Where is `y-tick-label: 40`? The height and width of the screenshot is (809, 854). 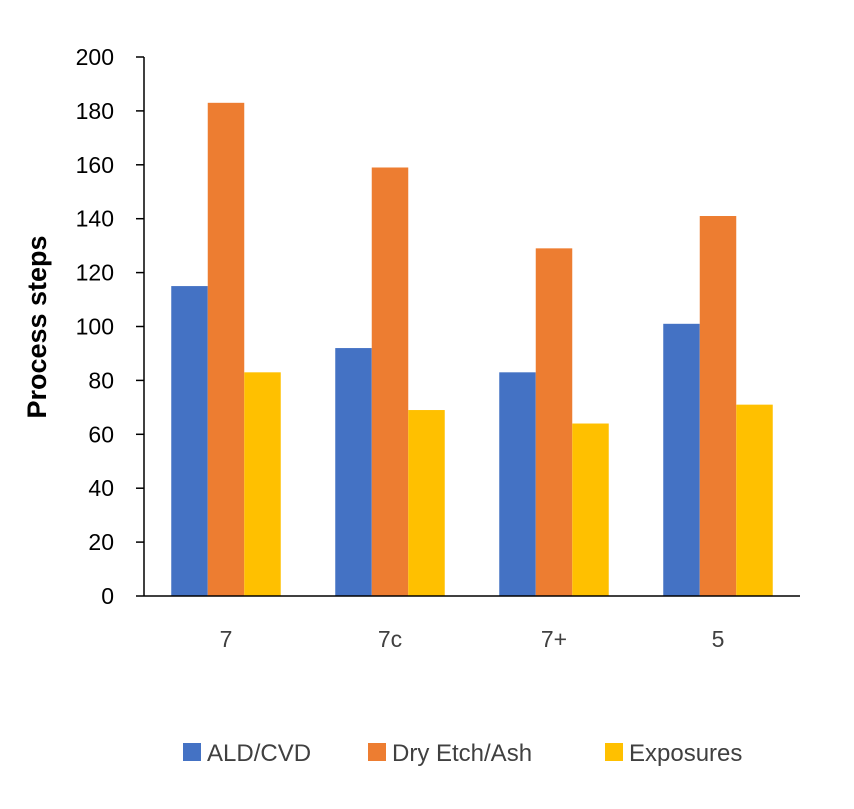 y-tick-label: 40 is located at coordinates (101, 488).